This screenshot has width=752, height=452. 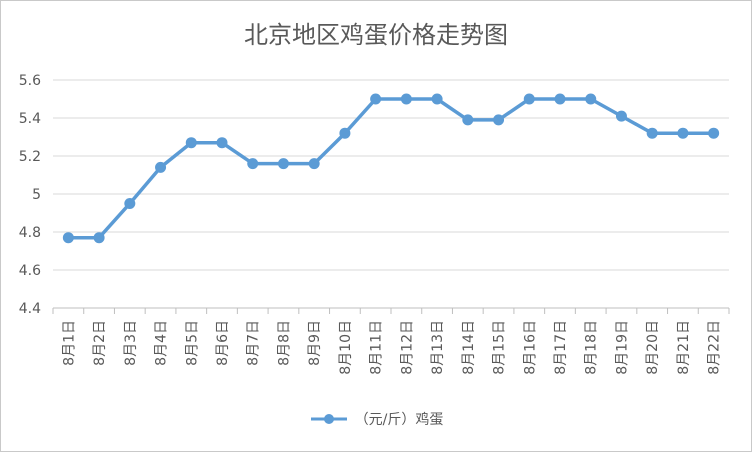 I want to click on legend-label: （元/斤）鸡蛋, so click(x=399, y=420).